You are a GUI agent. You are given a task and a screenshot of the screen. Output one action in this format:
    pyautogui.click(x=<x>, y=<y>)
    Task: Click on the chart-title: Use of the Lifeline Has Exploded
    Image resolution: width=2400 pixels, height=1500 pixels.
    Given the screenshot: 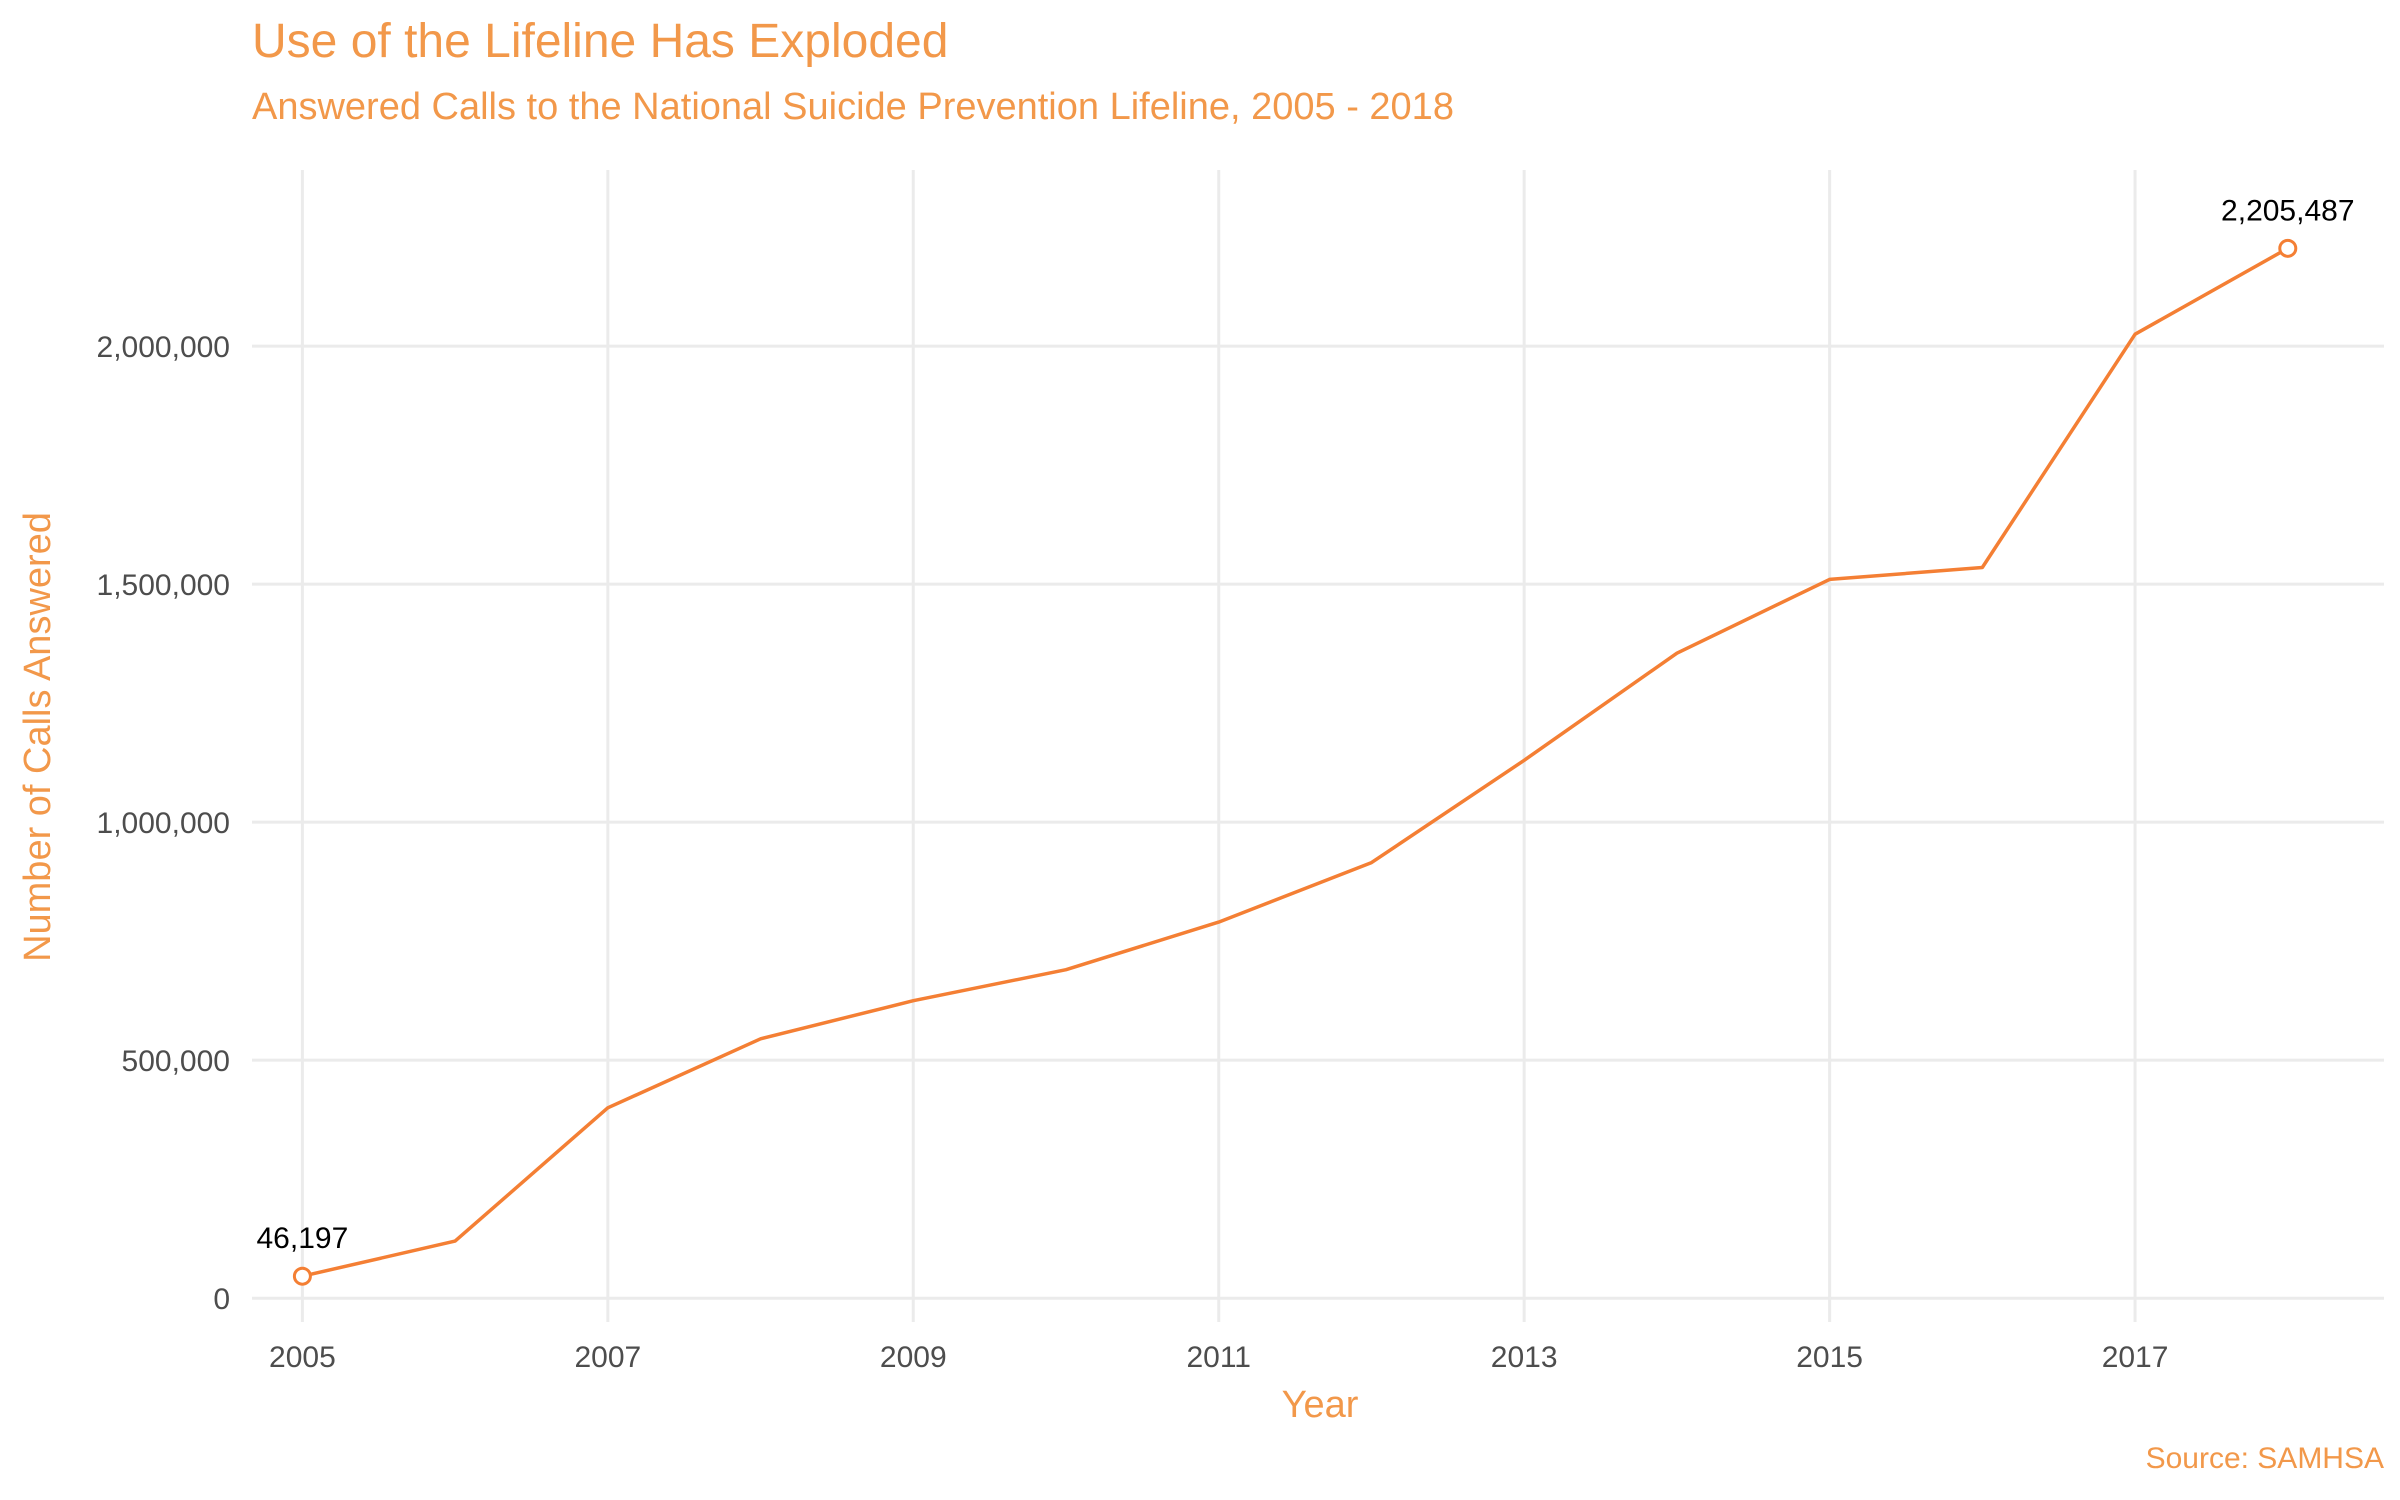 What is the action you would take?
    pyautogui.click(x=600, y=41)
    